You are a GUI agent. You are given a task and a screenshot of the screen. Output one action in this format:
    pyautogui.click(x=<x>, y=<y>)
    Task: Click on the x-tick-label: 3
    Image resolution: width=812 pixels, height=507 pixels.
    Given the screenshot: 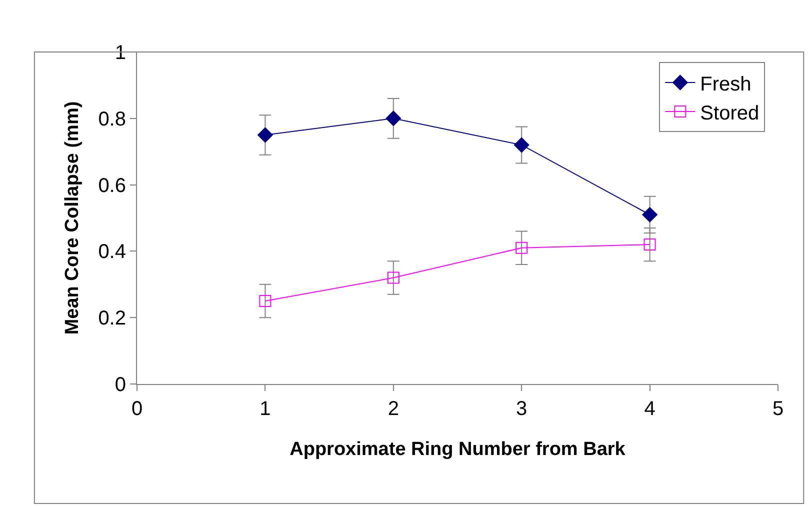 What is the action you would take?
    pyautogui.click(x=522, y=409)
    